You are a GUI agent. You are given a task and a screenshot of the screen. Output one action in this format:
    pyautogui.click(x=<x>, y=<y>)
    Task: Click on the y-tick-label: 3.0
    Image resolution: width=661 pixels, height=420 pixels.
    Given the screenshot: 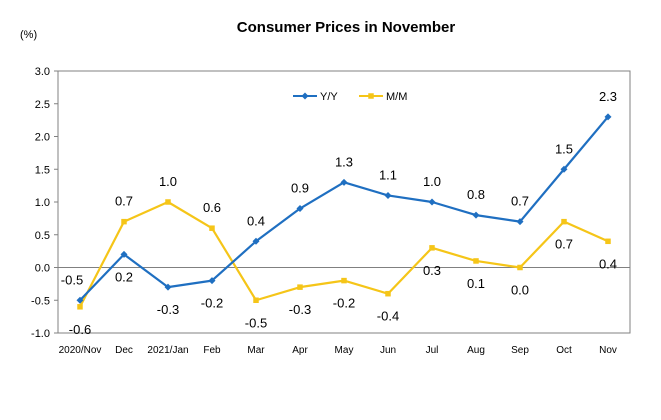 What is the action you would take?
    pyautogui.click(x=42, y=72)
    